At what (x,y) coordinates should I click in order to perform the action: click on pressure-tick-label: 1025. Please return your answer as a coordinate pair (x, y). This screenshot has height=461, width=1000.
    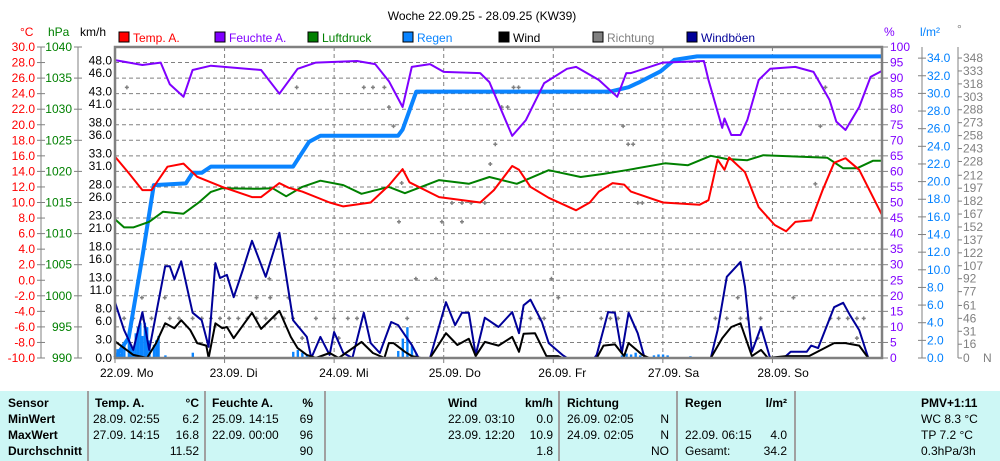
    Looking at the image, I should click on (58, 140).